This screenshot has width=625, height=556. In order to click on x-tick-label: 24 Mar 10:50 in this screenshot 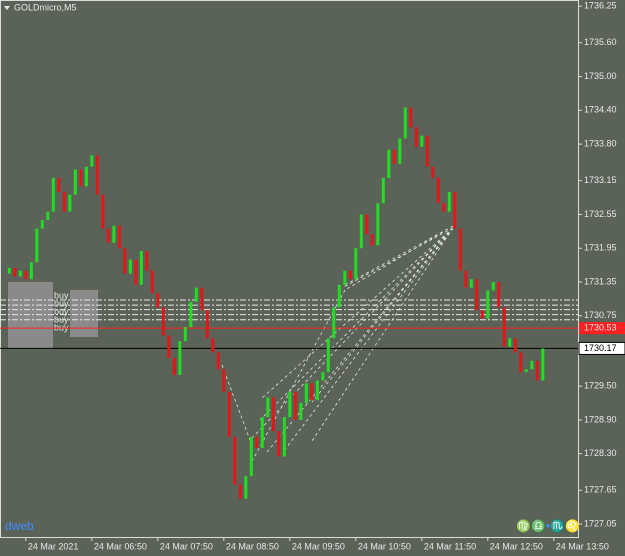, I will do `click(384, 546)`.